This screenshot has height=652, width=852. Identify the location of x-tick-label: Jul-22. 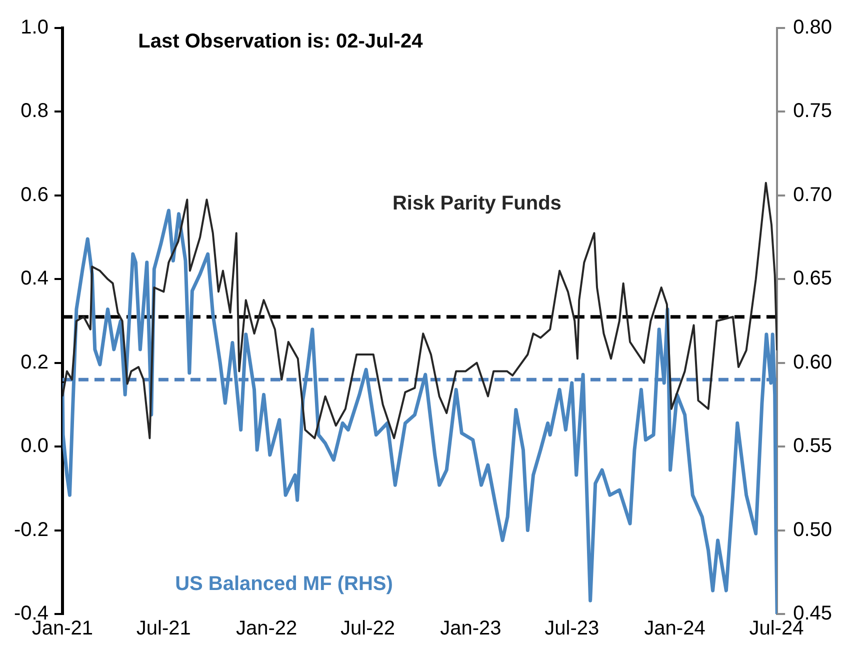
(368, 629).